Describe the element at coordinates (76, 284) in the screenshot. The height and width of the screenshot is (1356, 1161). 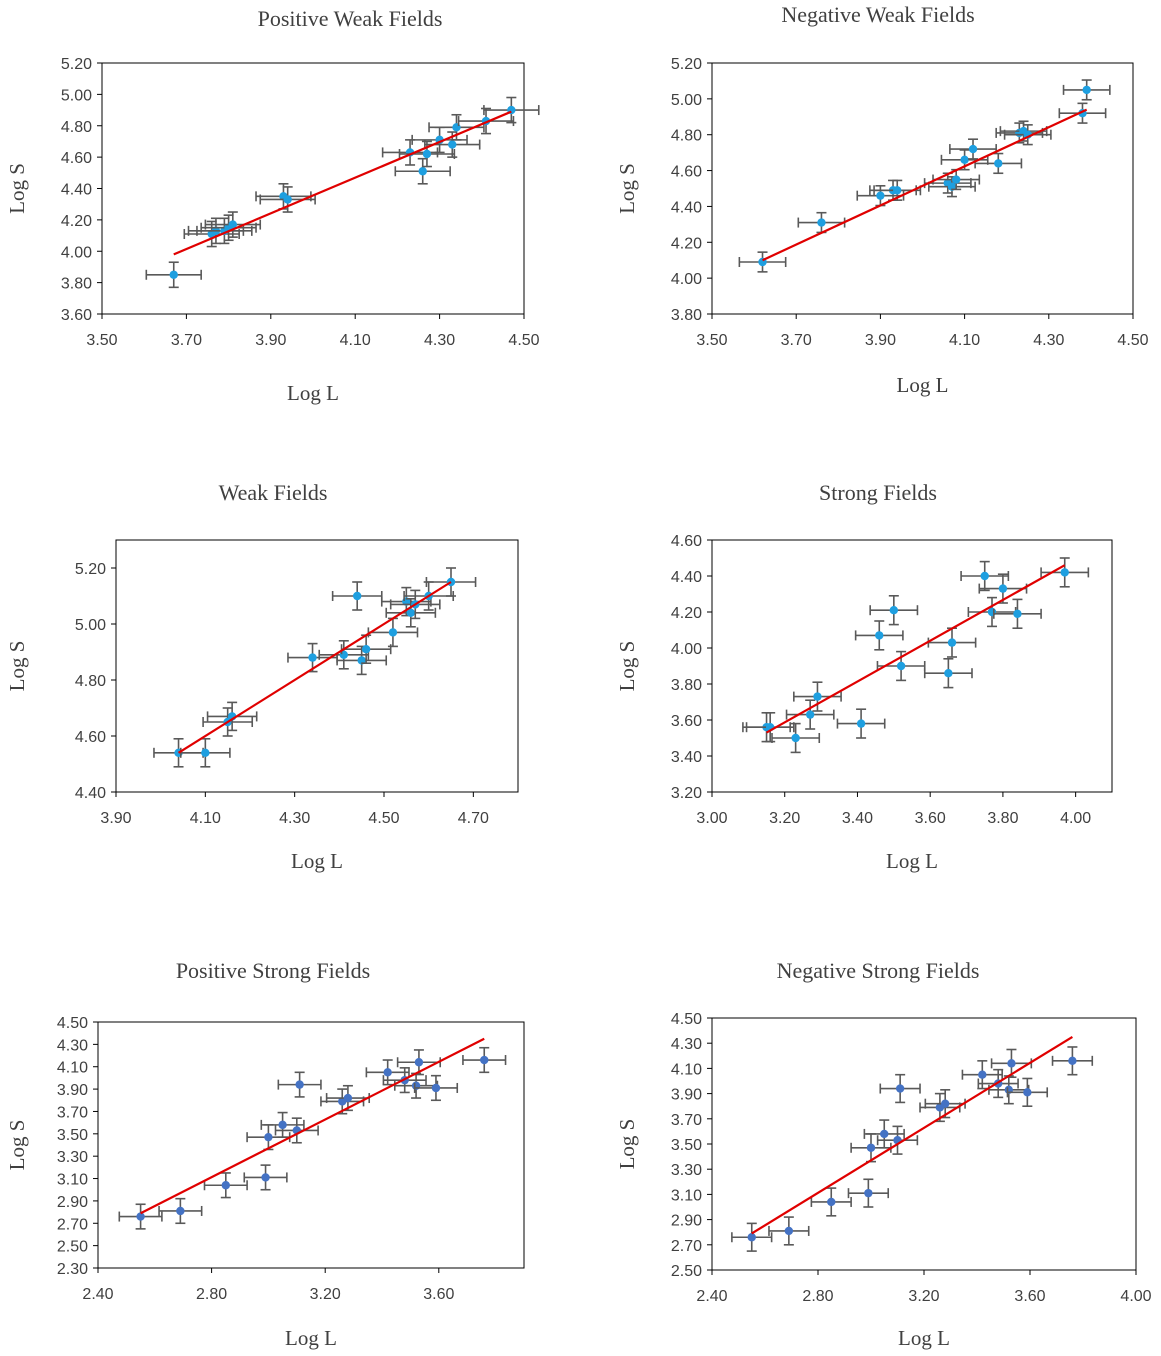
I see `y-tick-label: 3.80` at that location.